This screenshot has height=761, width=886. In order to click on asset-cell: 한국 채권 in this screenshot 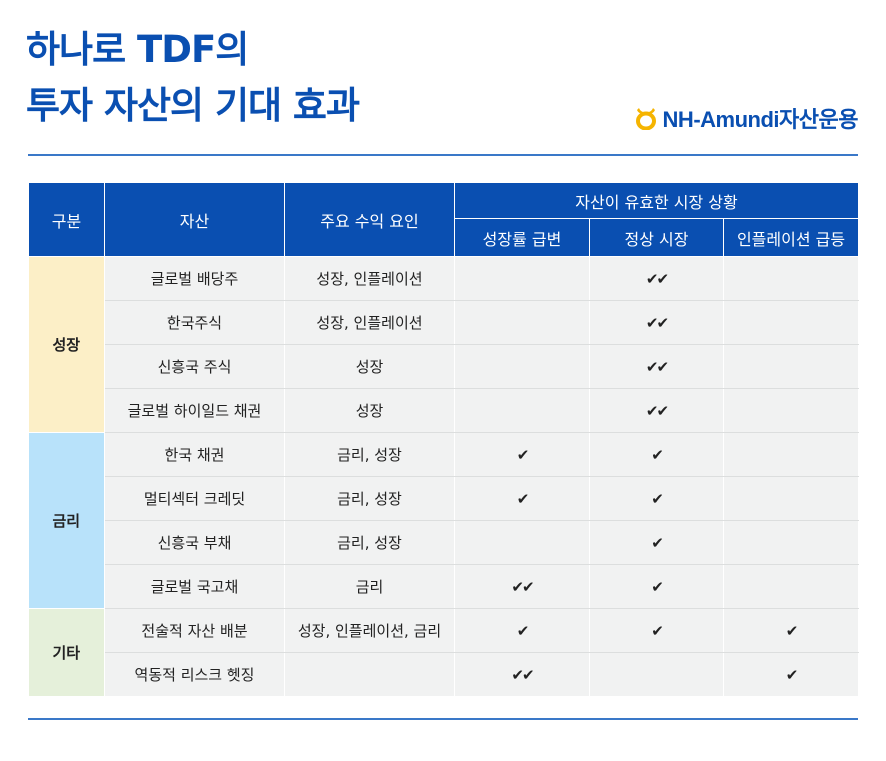, I will do `click(194, 454)`.